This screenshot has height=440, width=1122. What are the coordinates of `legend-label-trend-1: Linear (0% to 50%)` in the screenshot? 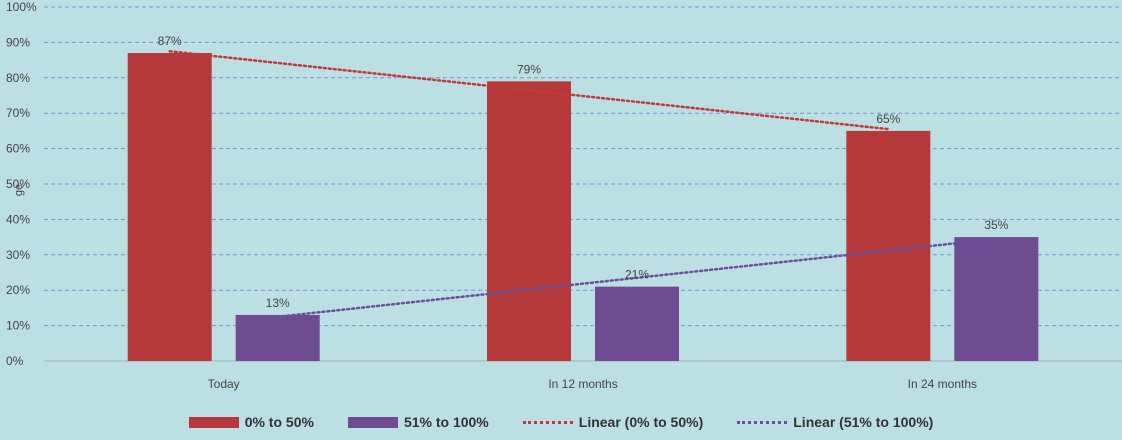 It's located at (641, 422).